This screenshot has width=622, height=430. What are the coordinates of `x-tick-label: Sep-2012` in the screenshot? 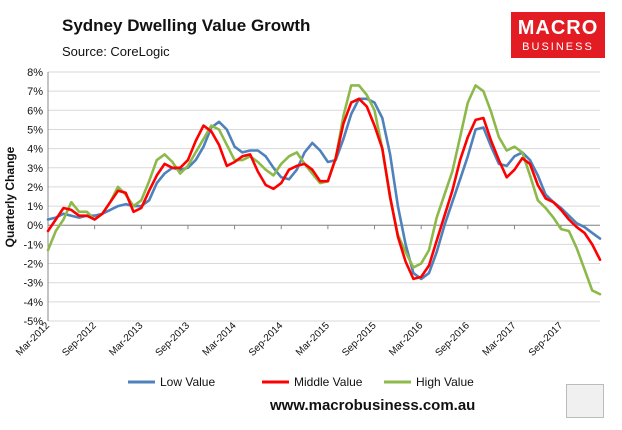 It's located at (79, 339).